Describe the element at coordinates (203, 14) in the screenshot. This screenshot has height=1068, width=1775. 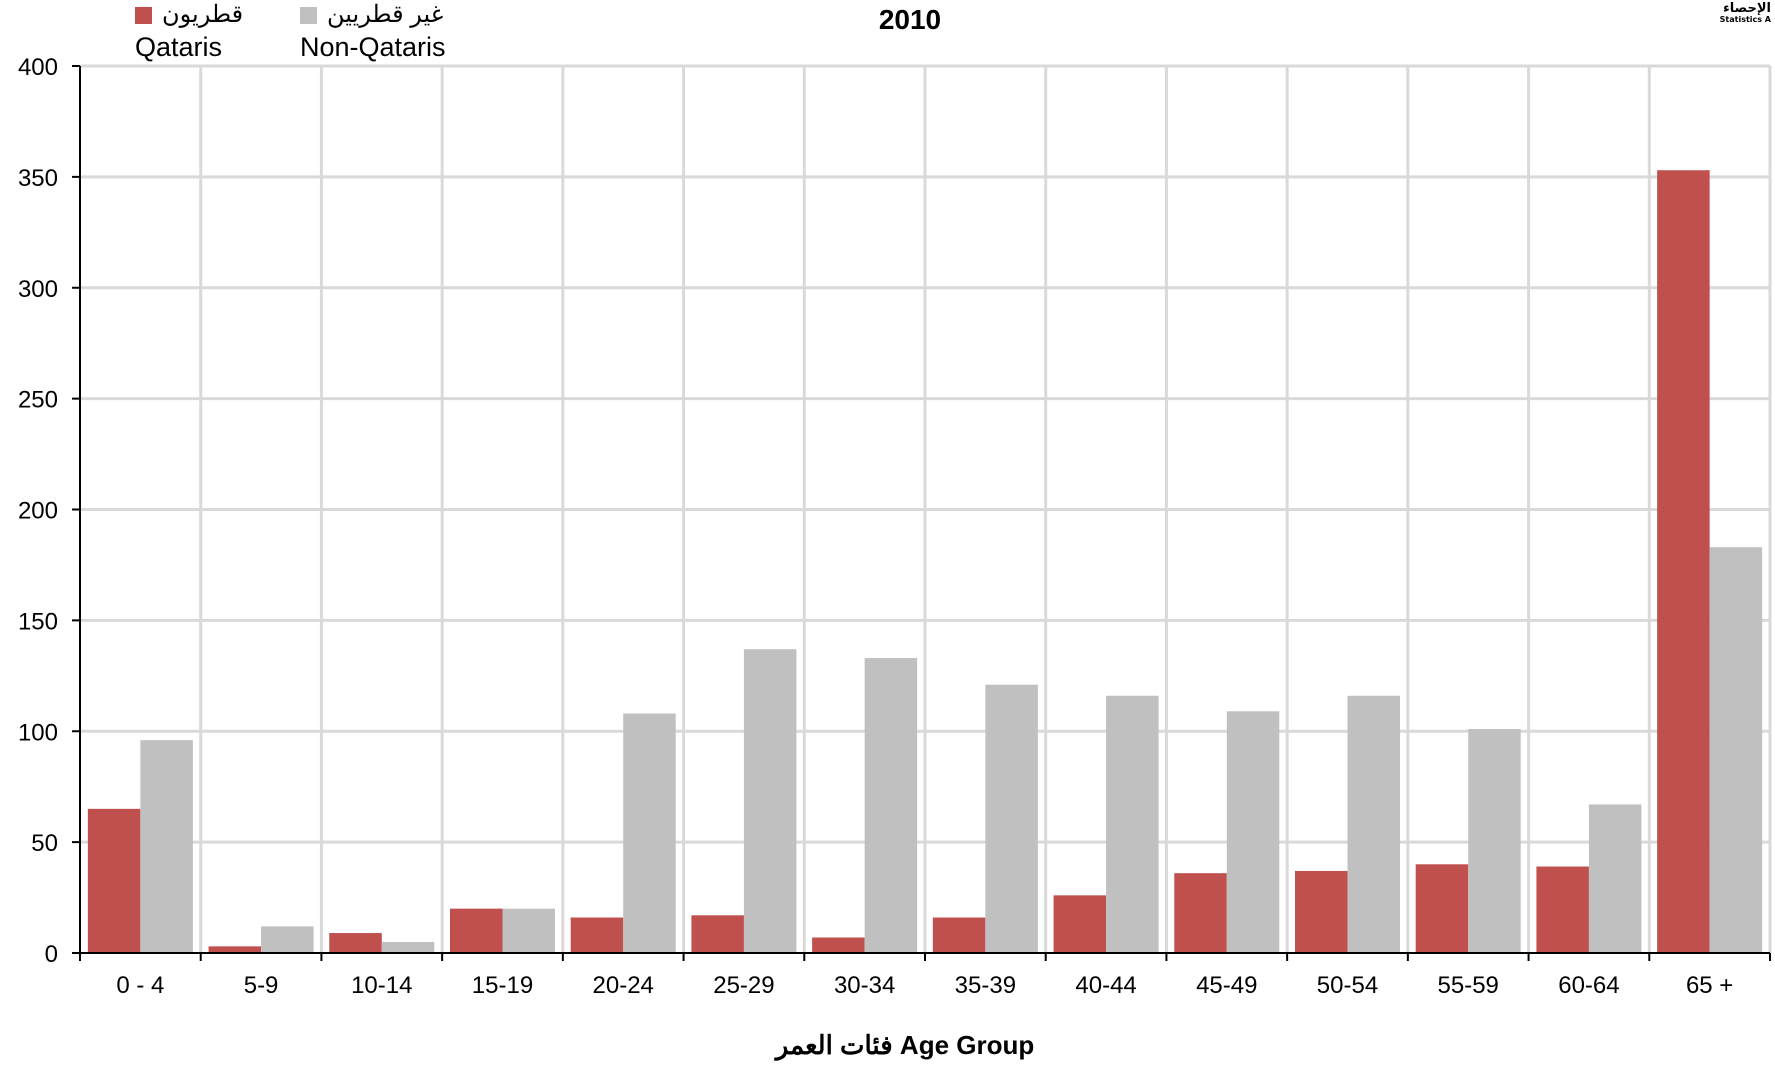
I see `legend-qataris-ar: قطريون` at that location.